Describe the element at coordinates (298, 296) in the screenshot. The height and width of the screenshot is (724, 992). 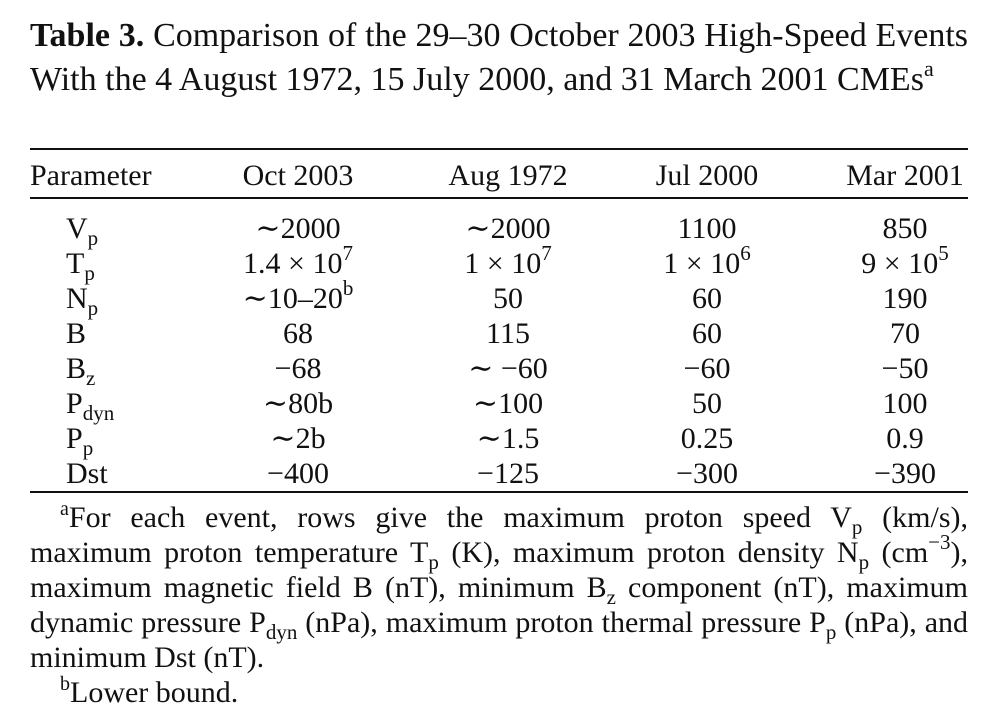
I see `table-cell: ∼10–20b` at that location.